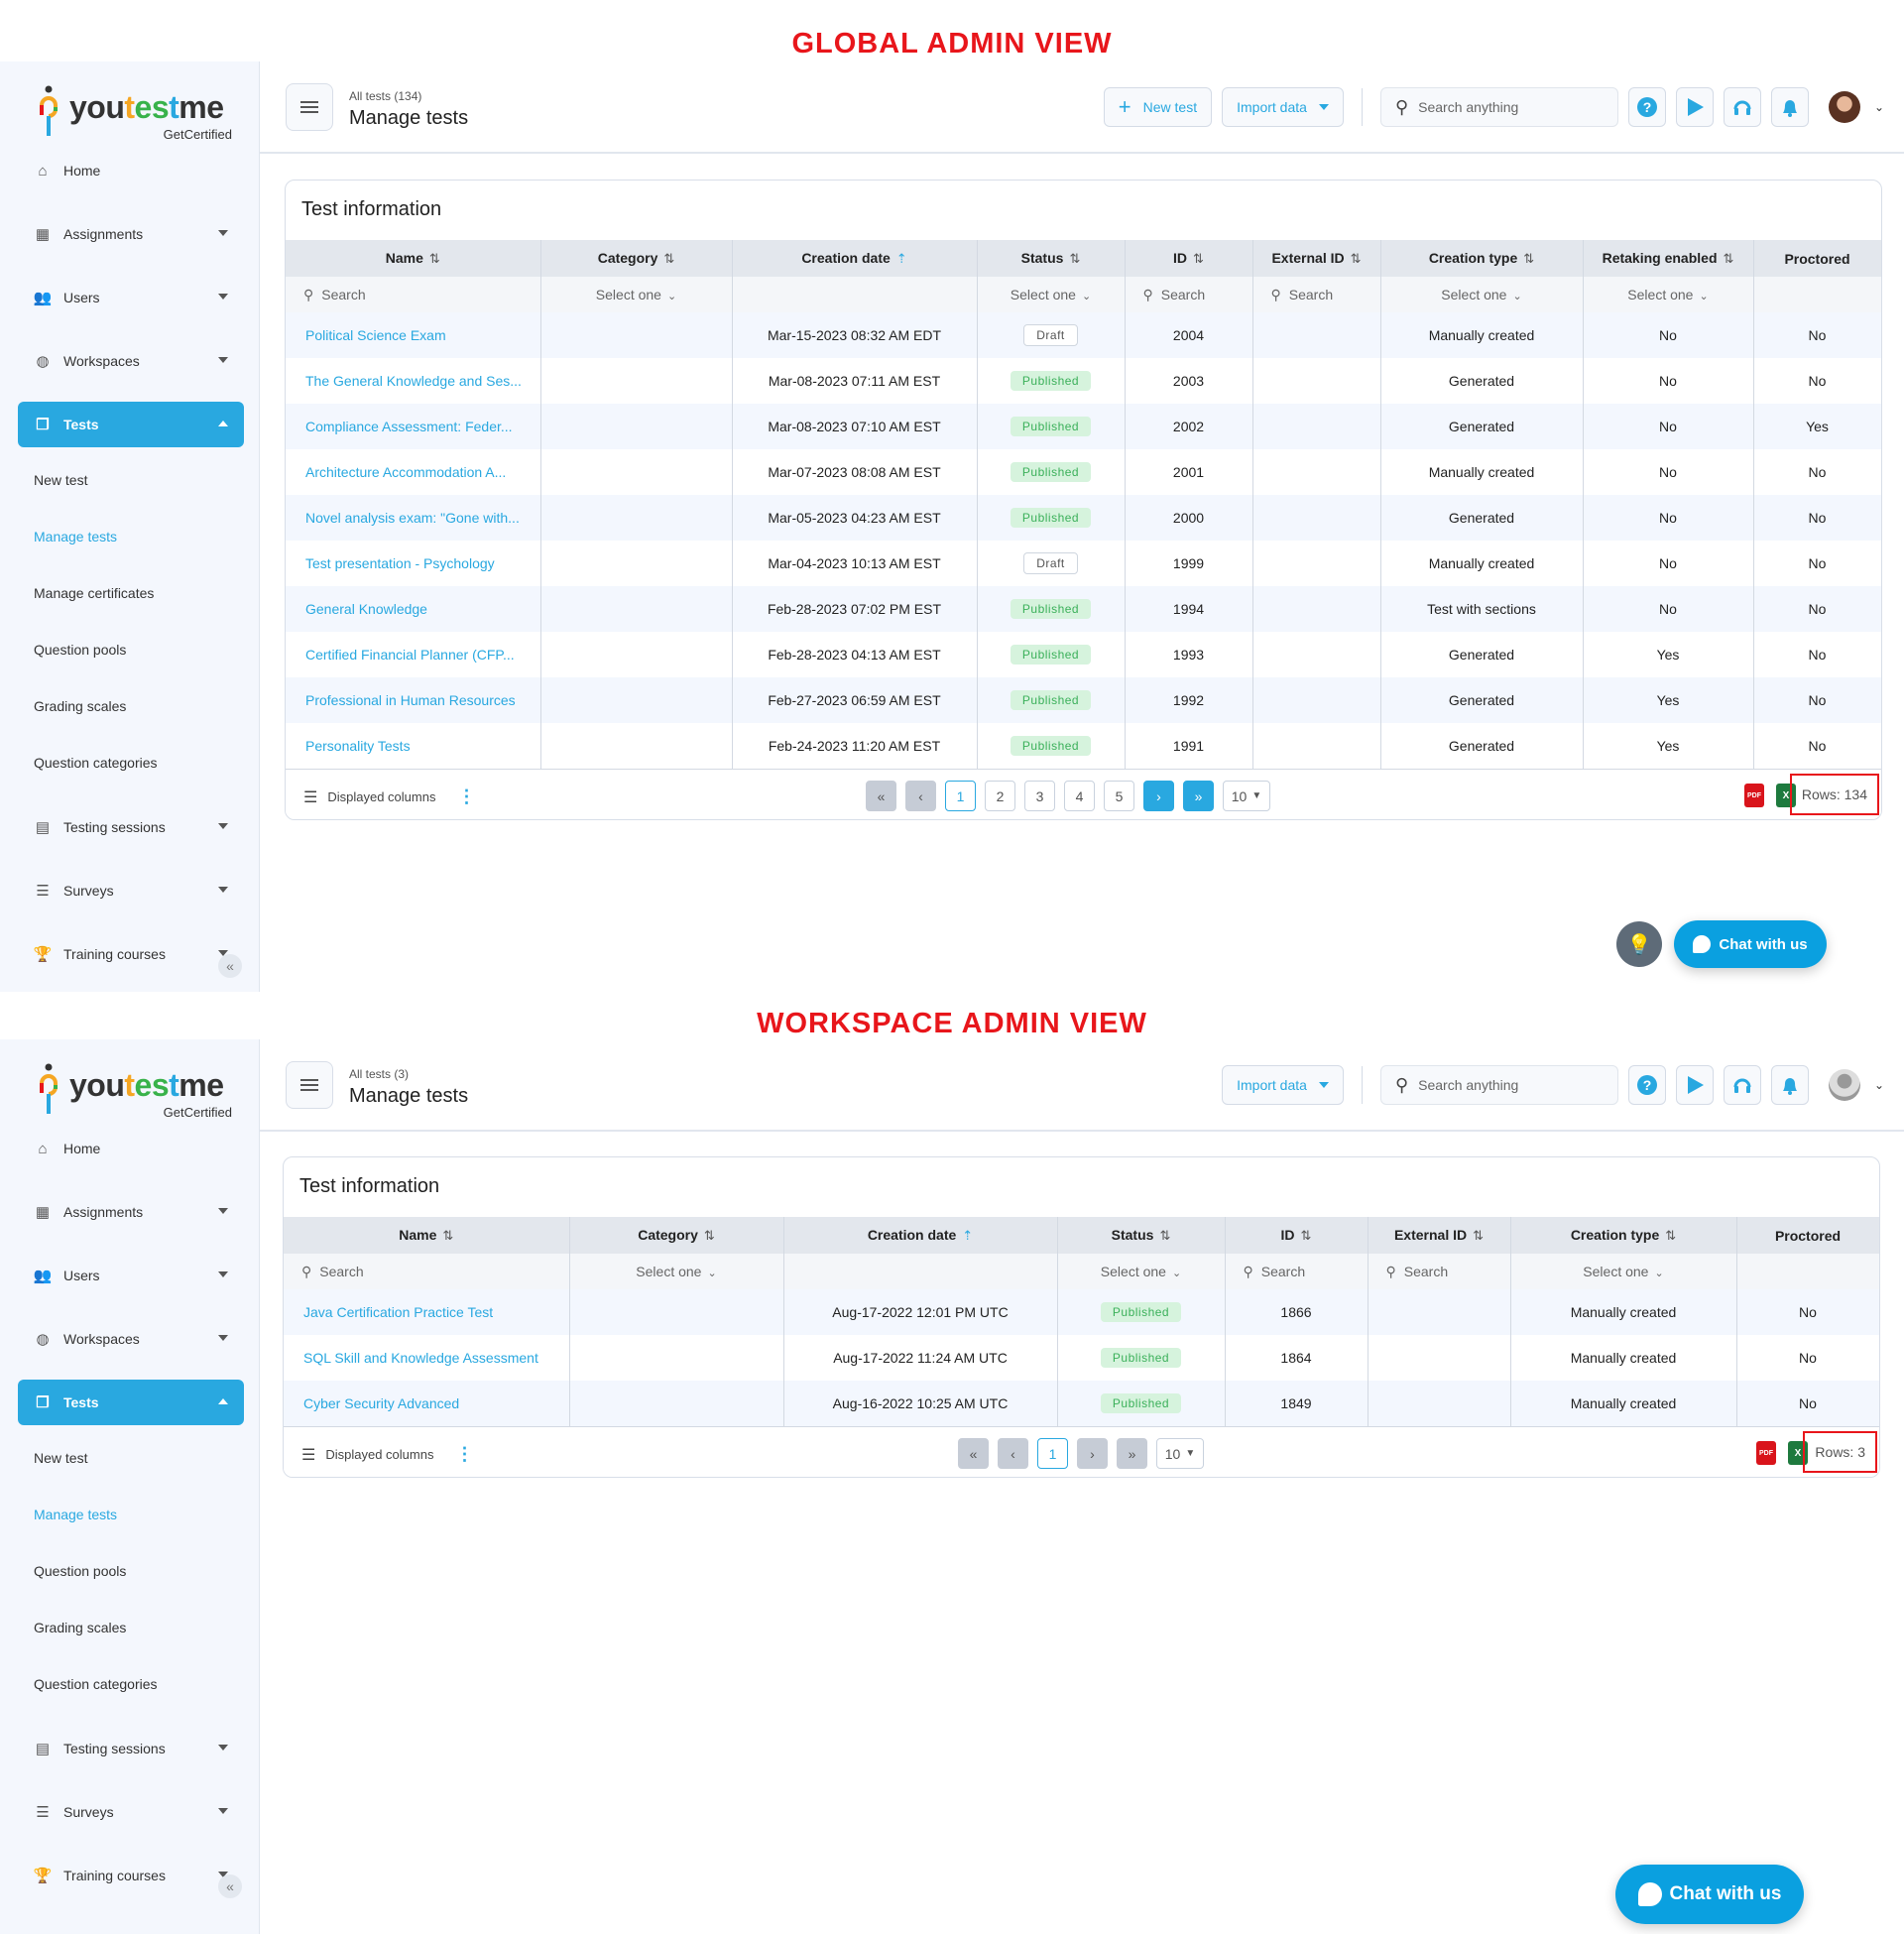 Image resolution: width=1904 pixels, height=1934 pixels. I want to click on test-name-link: Professional in Human Resources, so click(413, 700).